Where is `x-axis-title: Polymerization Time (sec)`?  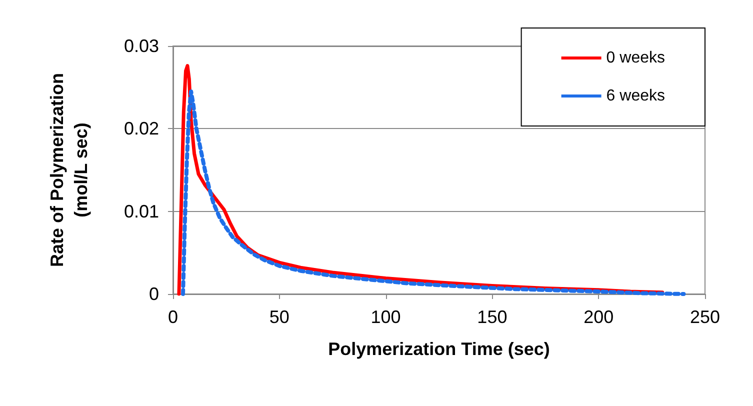 x-axis-title: Polymerization Time (sec) is located at coordinates (439, 349).